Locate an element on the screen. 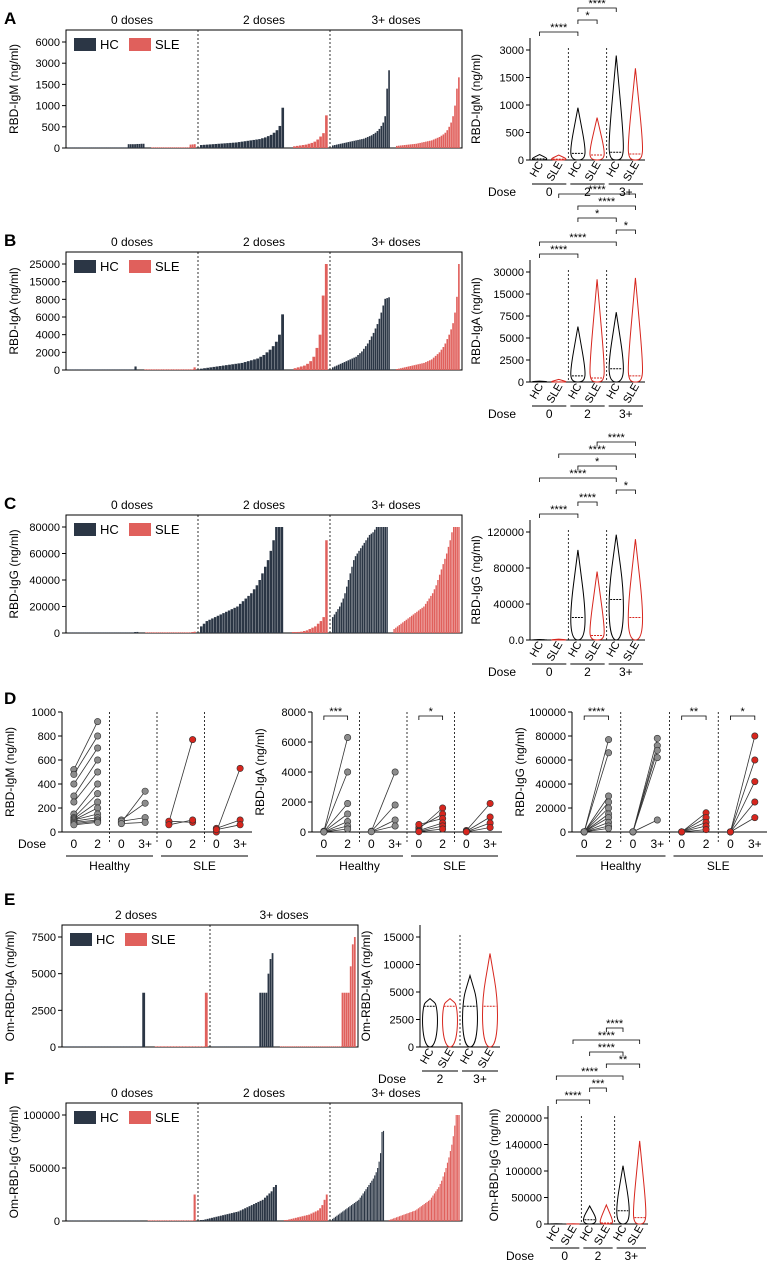 The image size is (775, 1280). y-tick-label: 1500 is located at coordinates (512, 79).